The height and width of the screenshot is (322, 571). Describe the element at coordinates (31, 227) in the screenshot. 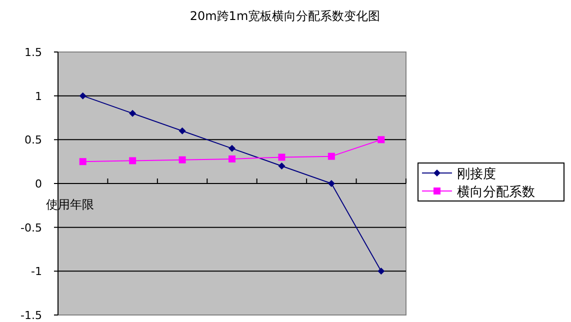

I see `y-tick-label: -0.5` at that location.